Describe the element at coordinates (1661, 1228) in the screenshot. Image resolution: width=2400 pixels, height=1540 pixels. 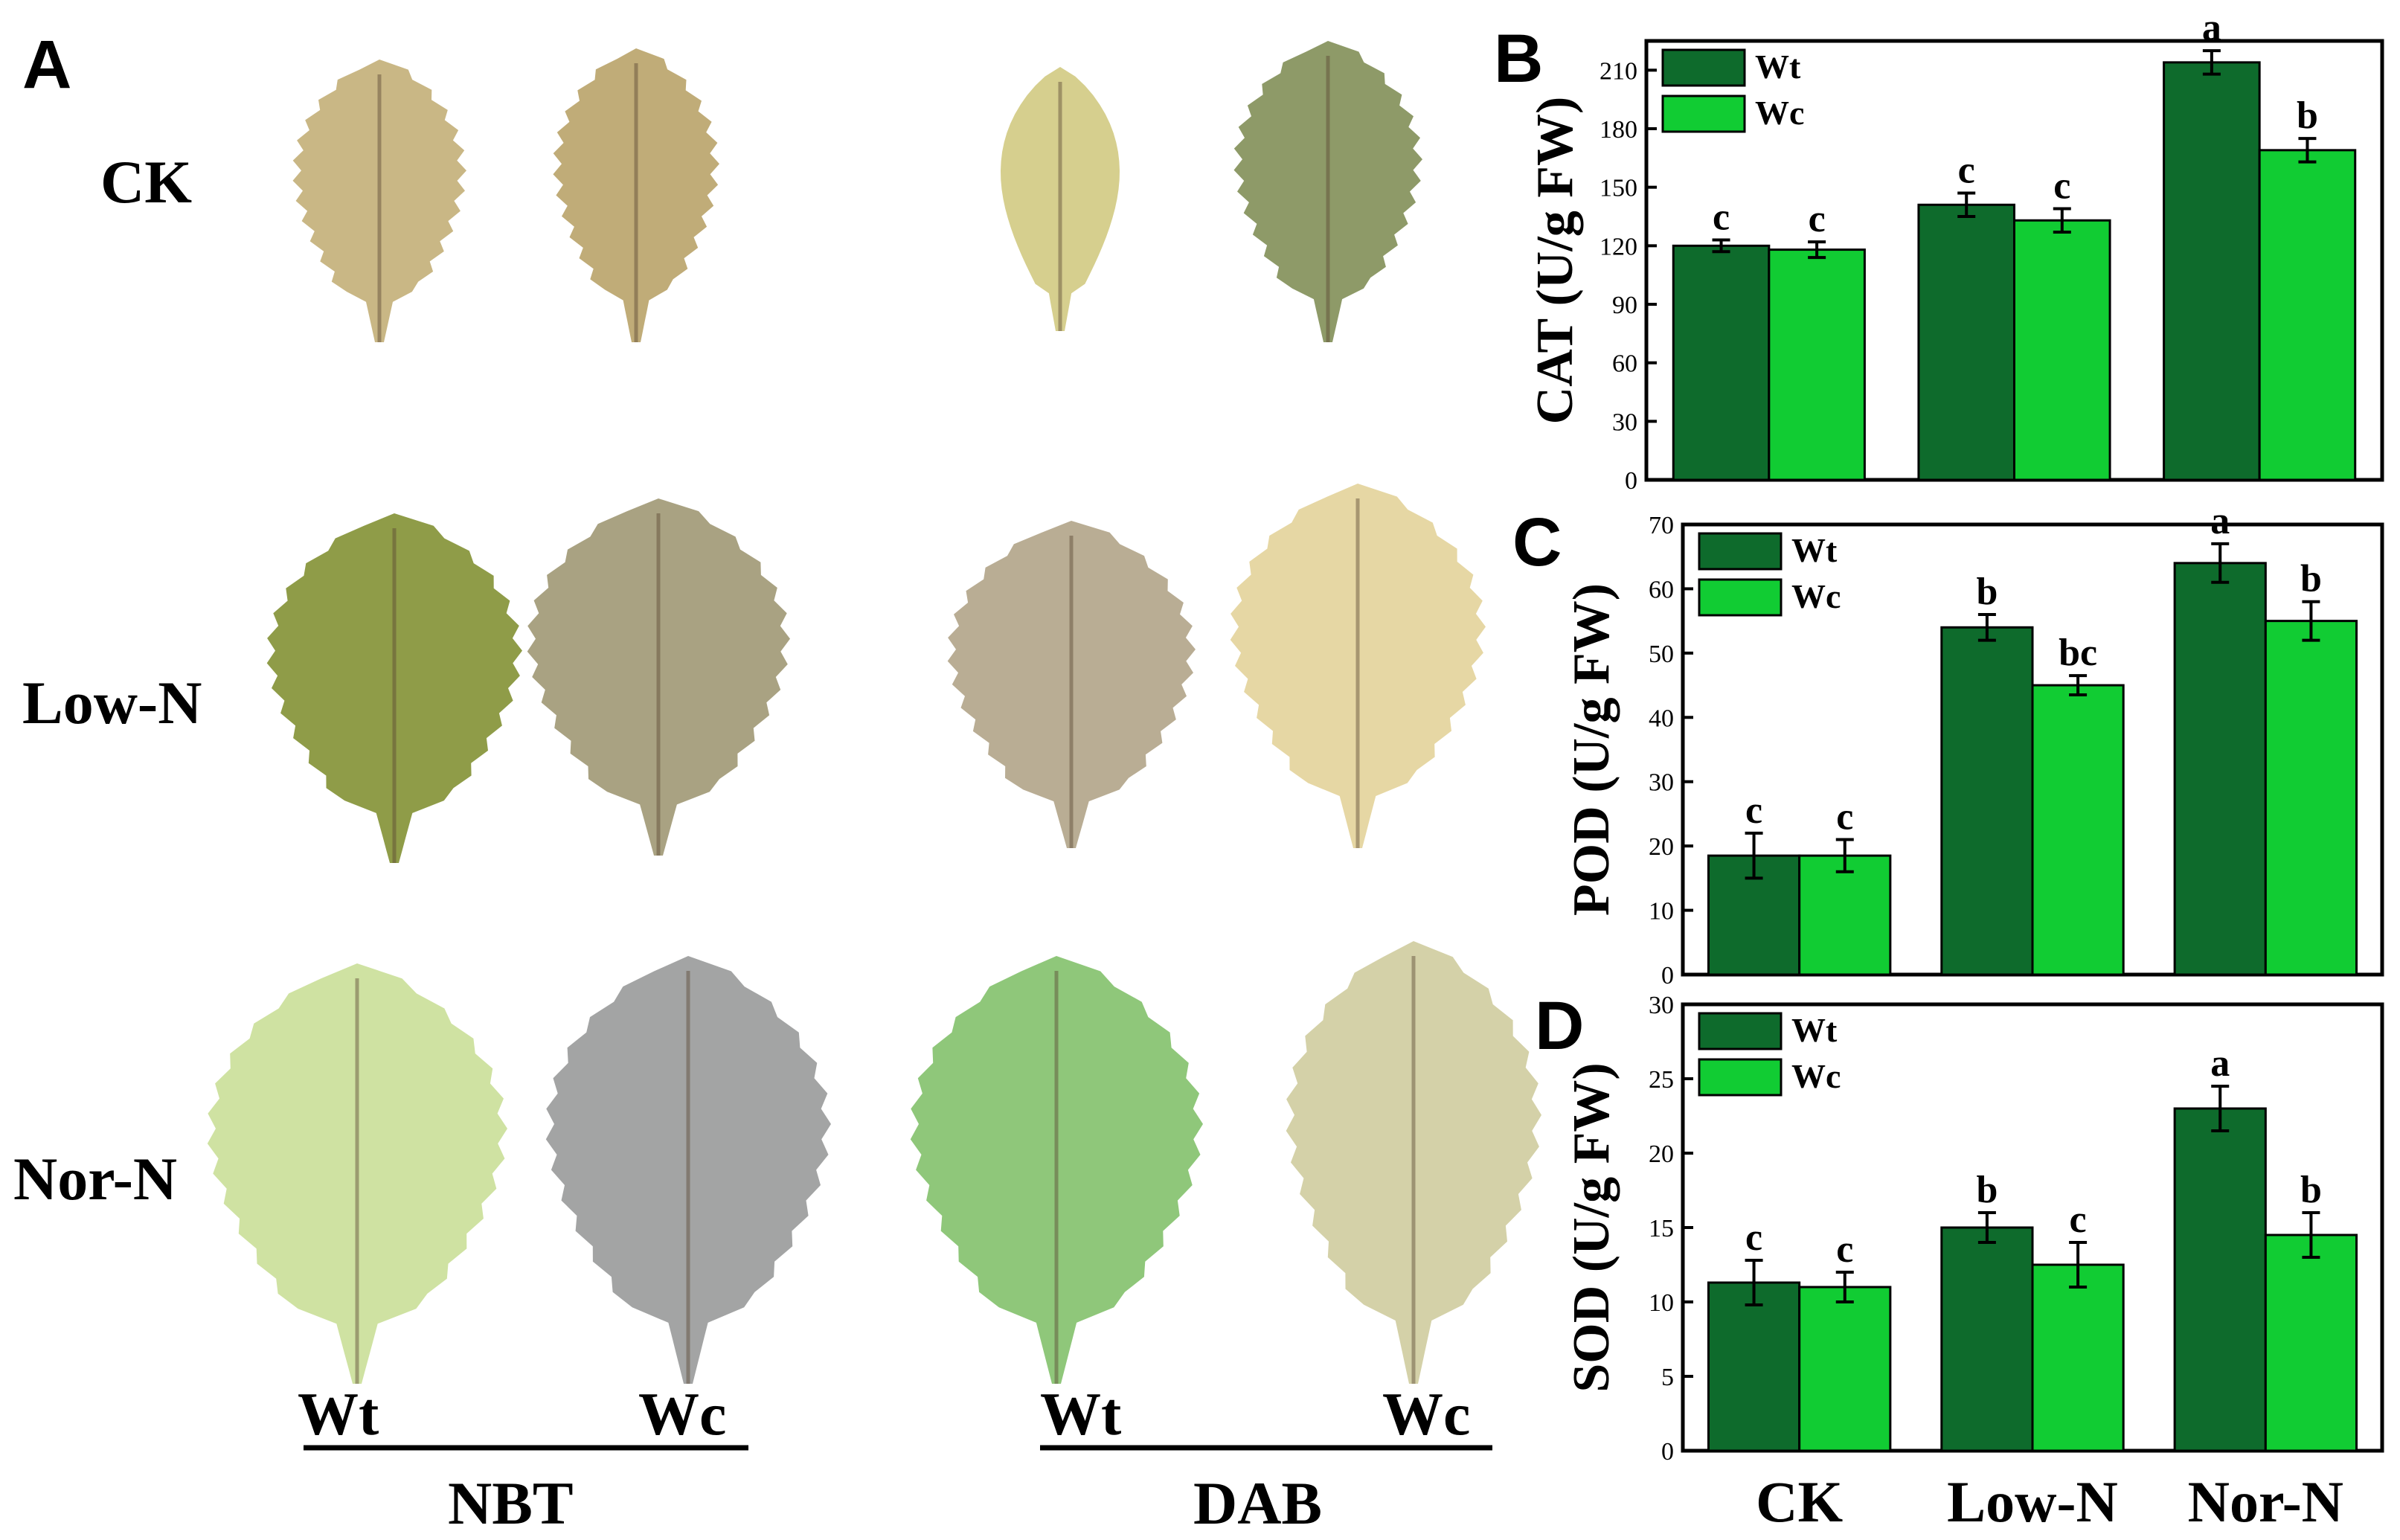
I see `y-tick-label: 15` at that location.